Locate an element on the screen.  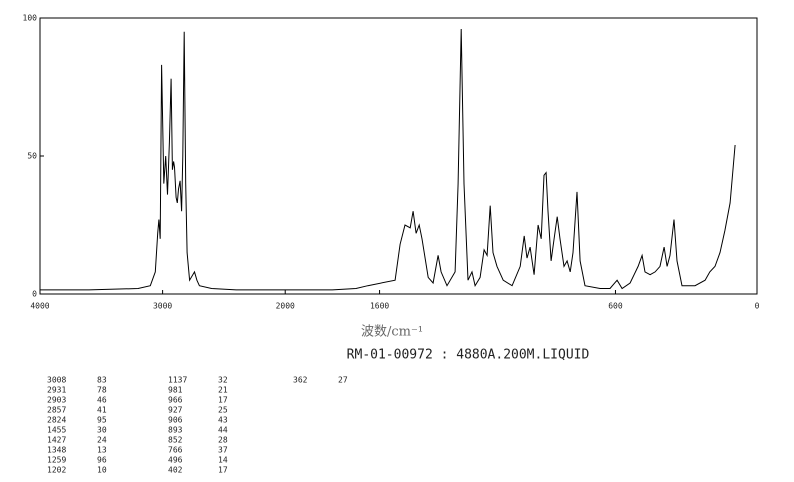
peak-wavenumber: 906 is located at coordinates (175, 420).